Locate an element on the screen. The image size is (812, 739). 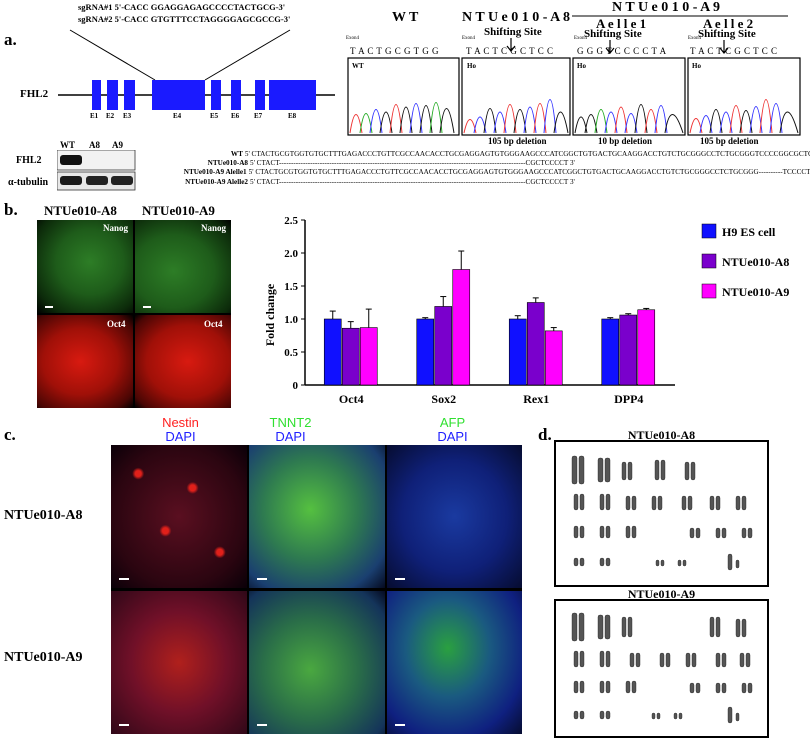
gene-structure-diagram is located at coordinates (196, 69).